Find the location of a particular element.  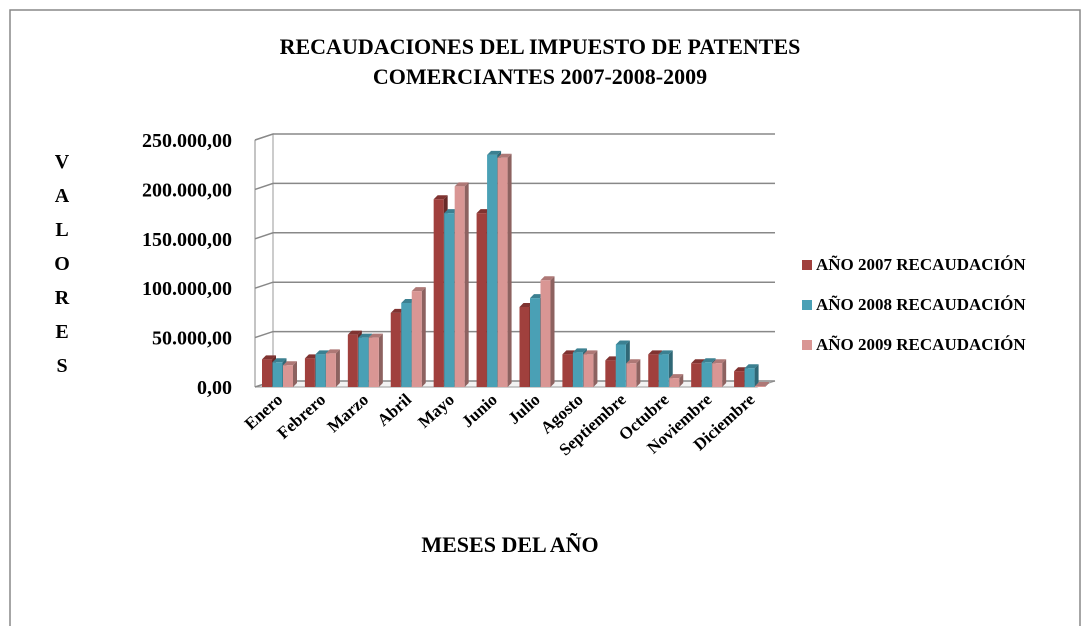

x-axis-title: MESES DEL AÑO is located at coordinates (509, 544).